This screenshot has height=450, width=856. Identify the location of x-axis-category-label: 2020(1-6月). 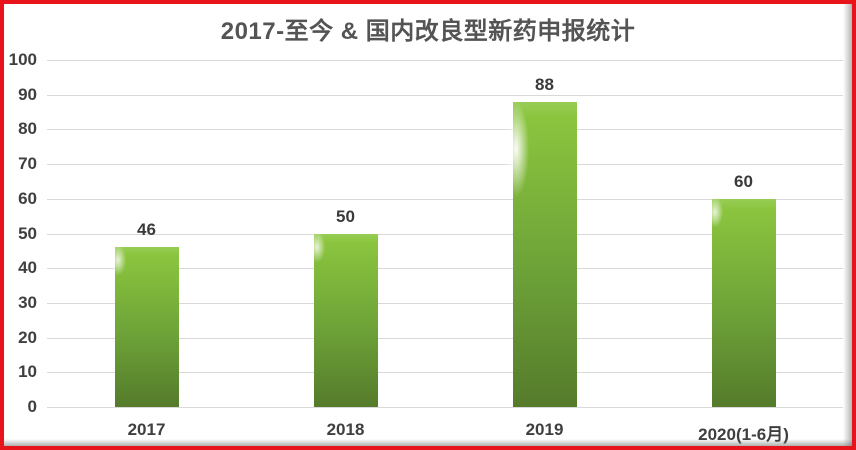
(743, 434).